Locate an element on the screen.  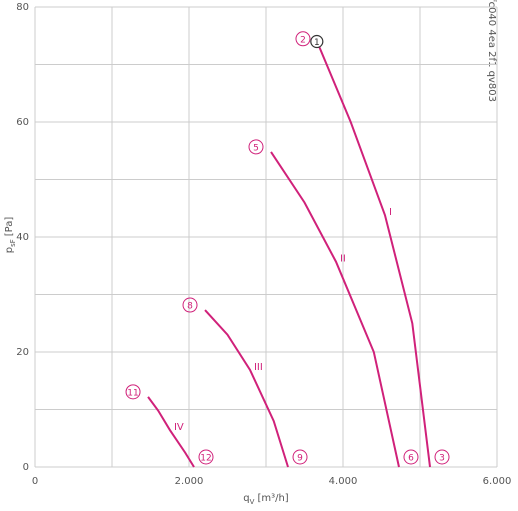
x-axis-label: qV [m³/h] is located at coordinates (266, 499).